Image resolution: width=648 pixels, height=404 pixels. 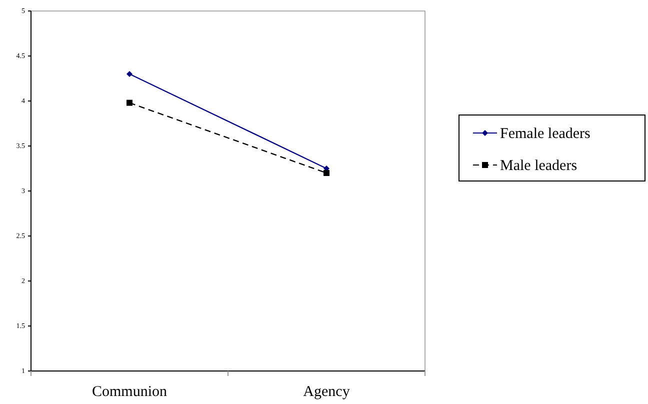 I want to click on legend-label: Female leaders, so click(x=545, y=134).